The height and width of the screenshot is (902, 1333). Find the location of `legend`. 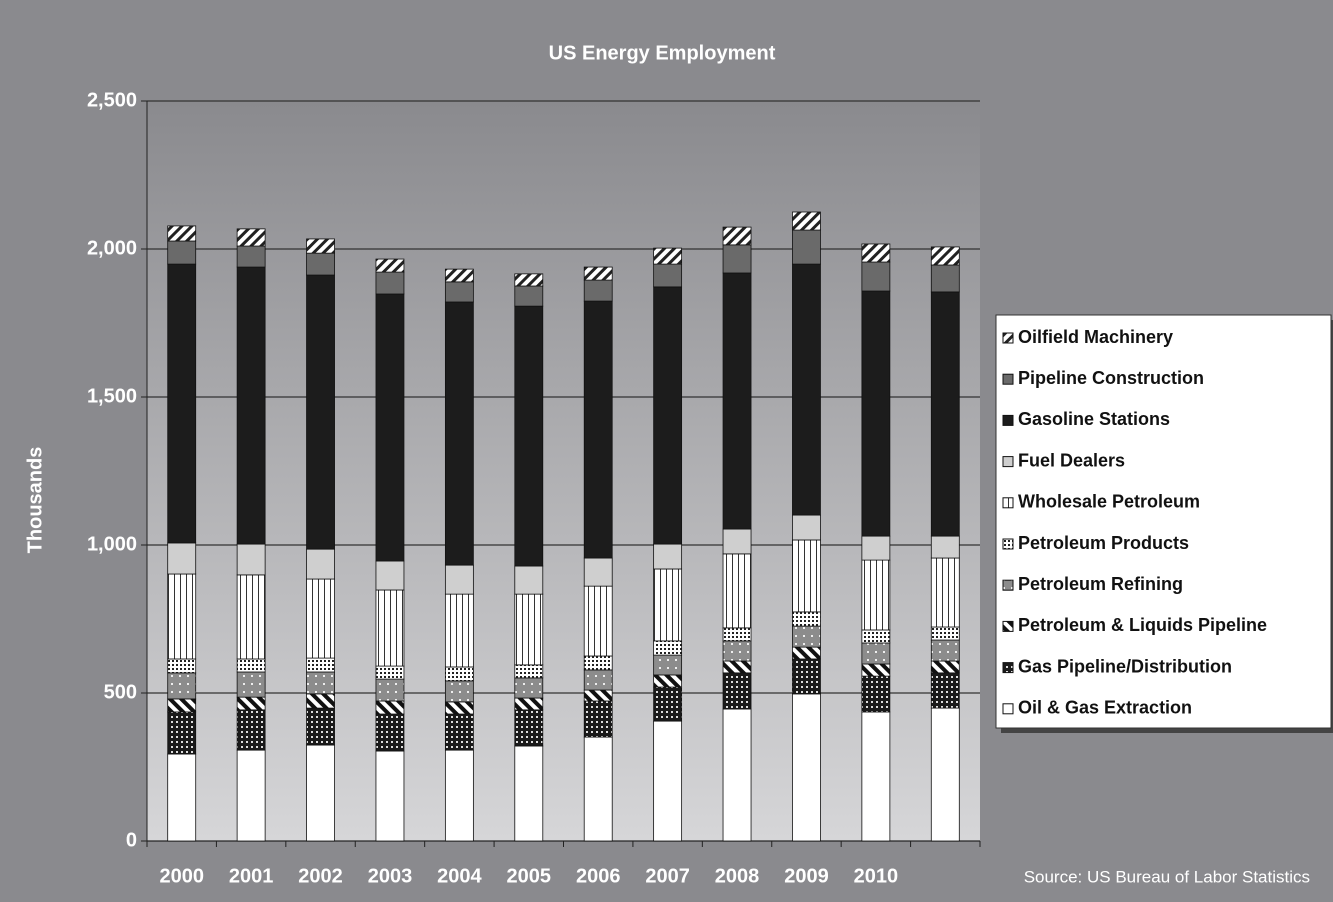

legend is located at coordinates (1163, 521).